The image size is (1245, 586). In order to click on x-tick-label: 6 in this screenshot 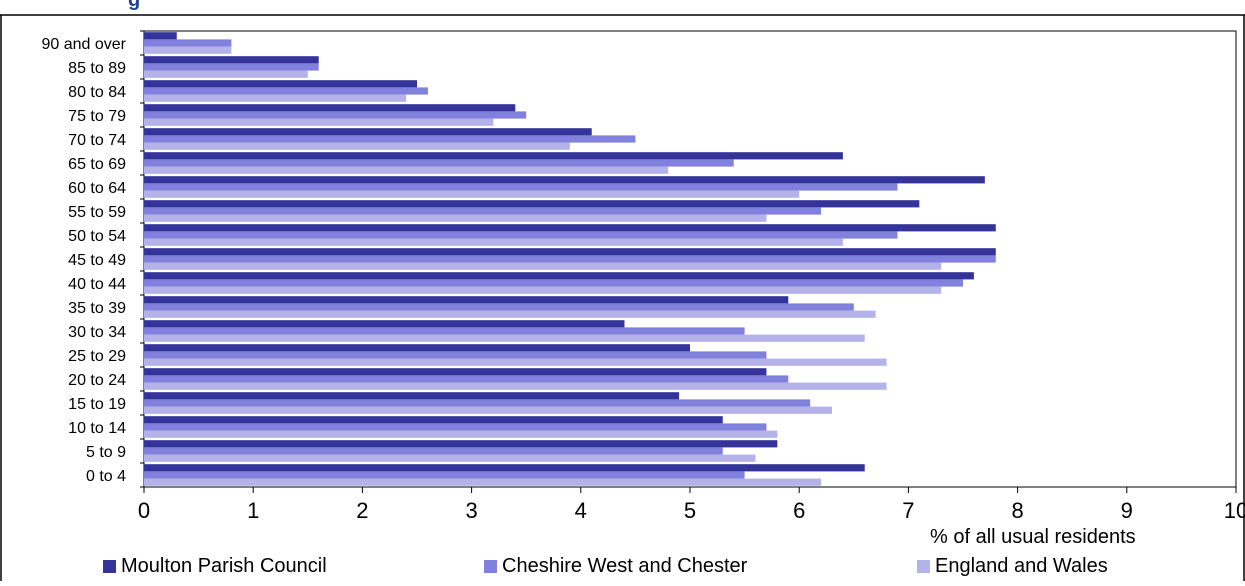, I will do `click(799, 510)`.